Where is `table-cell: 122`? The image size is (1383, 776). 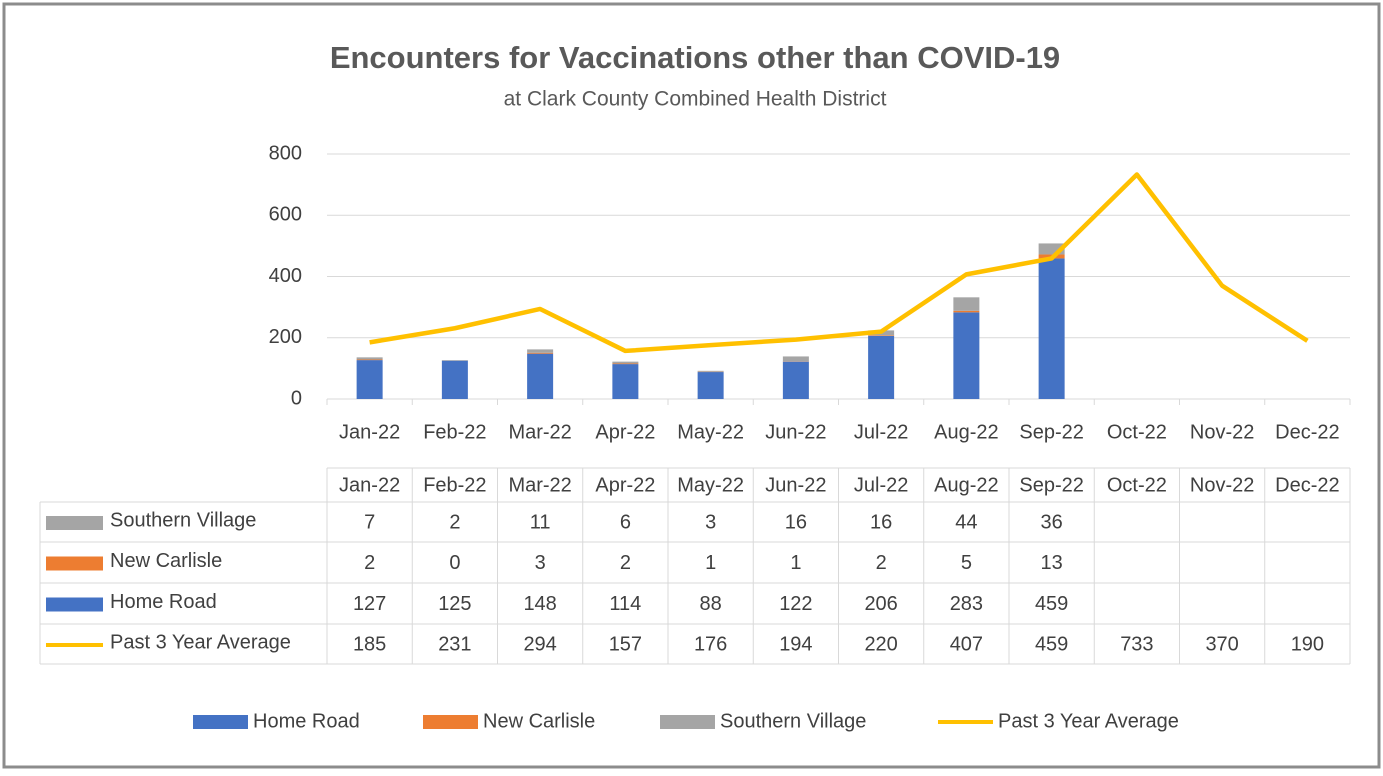
table-cell: 122 is located at coordinates (795, 604).